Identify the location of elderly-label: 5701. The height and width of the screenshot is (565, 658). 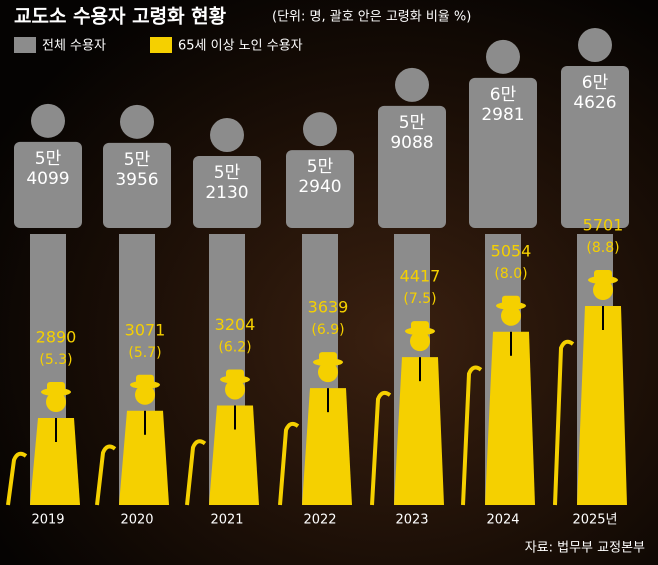
(603, 225).